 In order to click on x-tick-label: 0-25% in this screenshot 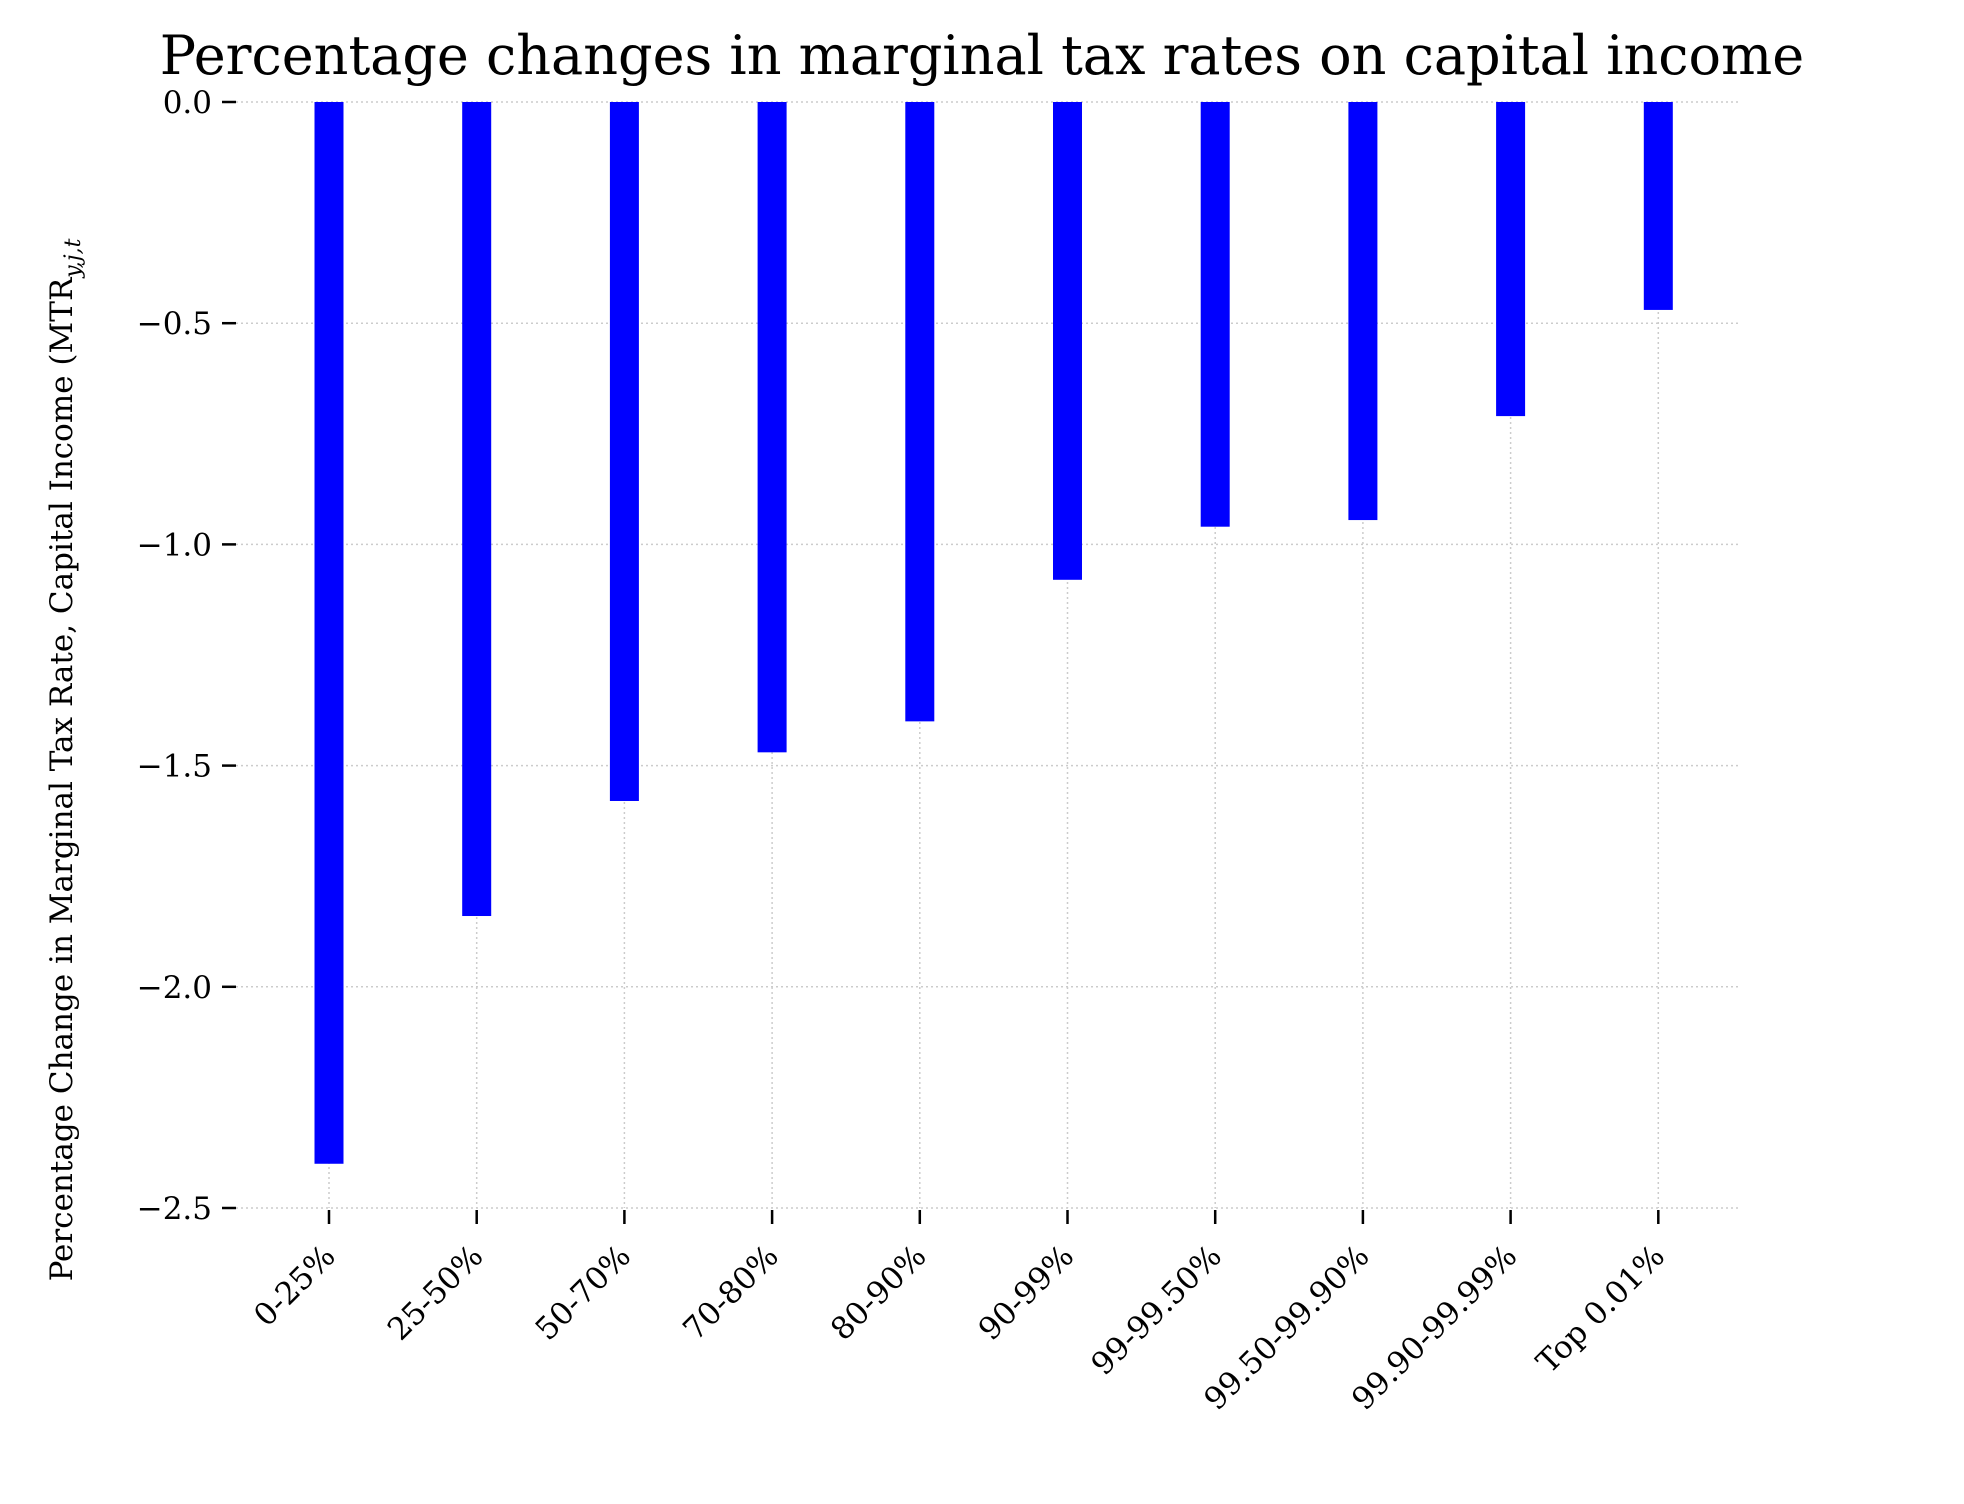, I will do `click(295, 1286)`.